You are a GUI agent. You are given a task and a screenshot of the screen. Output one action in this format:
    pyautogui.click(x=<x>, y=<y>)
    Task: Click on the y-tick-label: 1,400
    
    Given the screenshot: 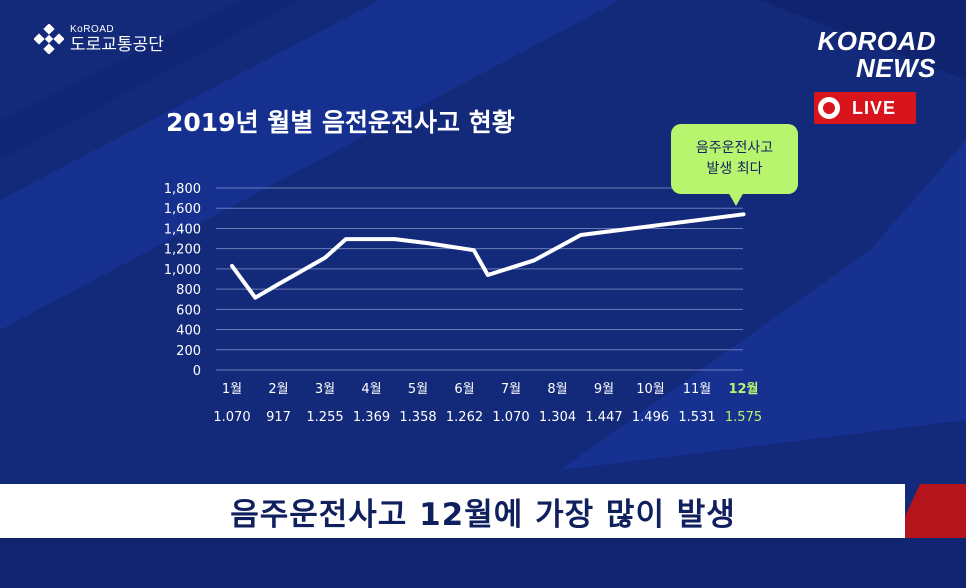 What is the action you would take?
    pyautogui.click(x=182, y=229)
    